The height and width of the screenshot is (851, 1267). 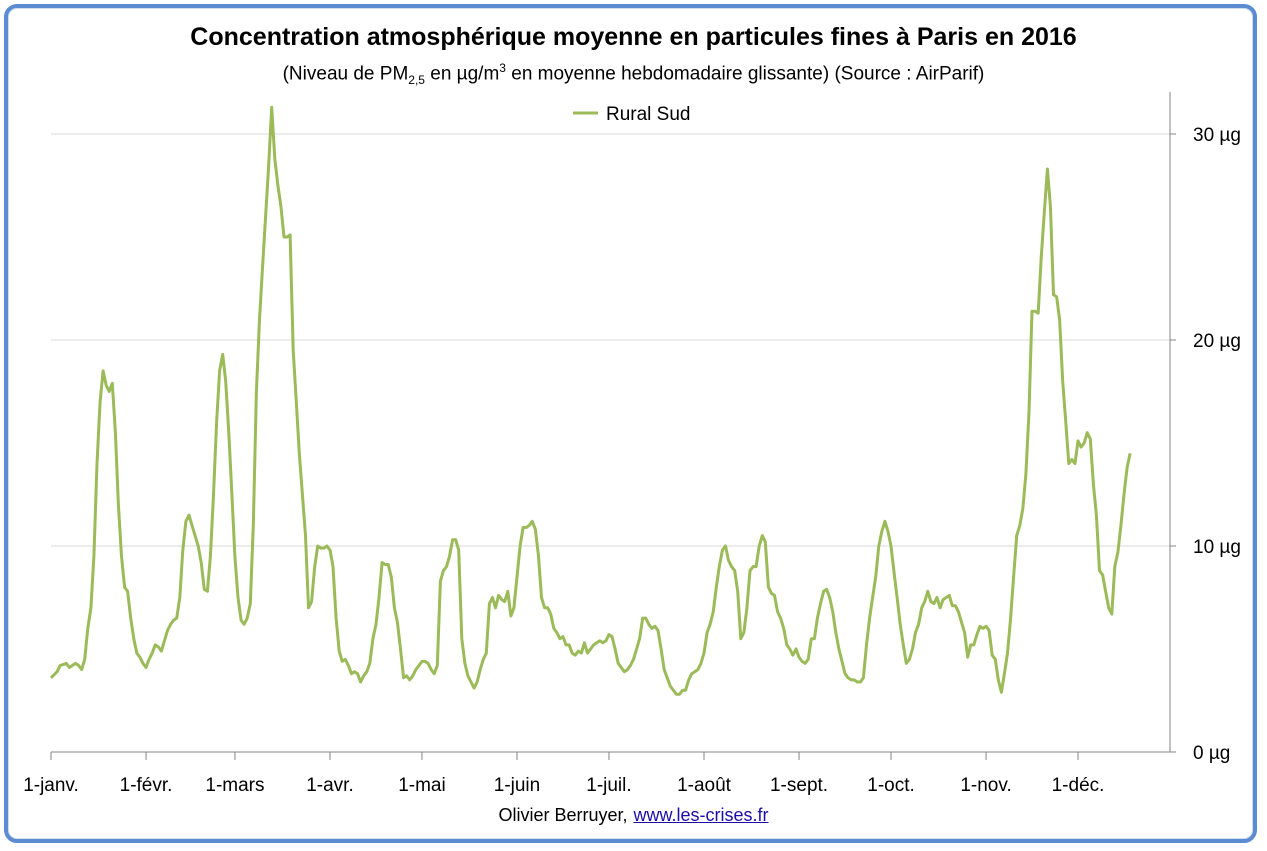 What do you see at coordinates (648, 114) in the screenshot?
I see `legend-label: Rural Sud` at bounding box center [648, 114].